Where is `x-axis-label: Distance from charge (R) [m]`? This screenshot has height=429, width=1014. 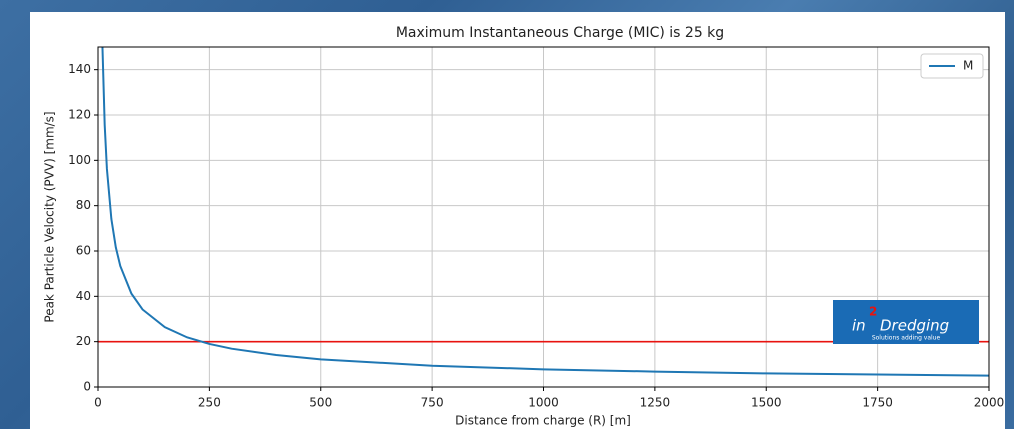
x-axis-label: Distance from charge (R) [m] is located at coordinates (543, 421).